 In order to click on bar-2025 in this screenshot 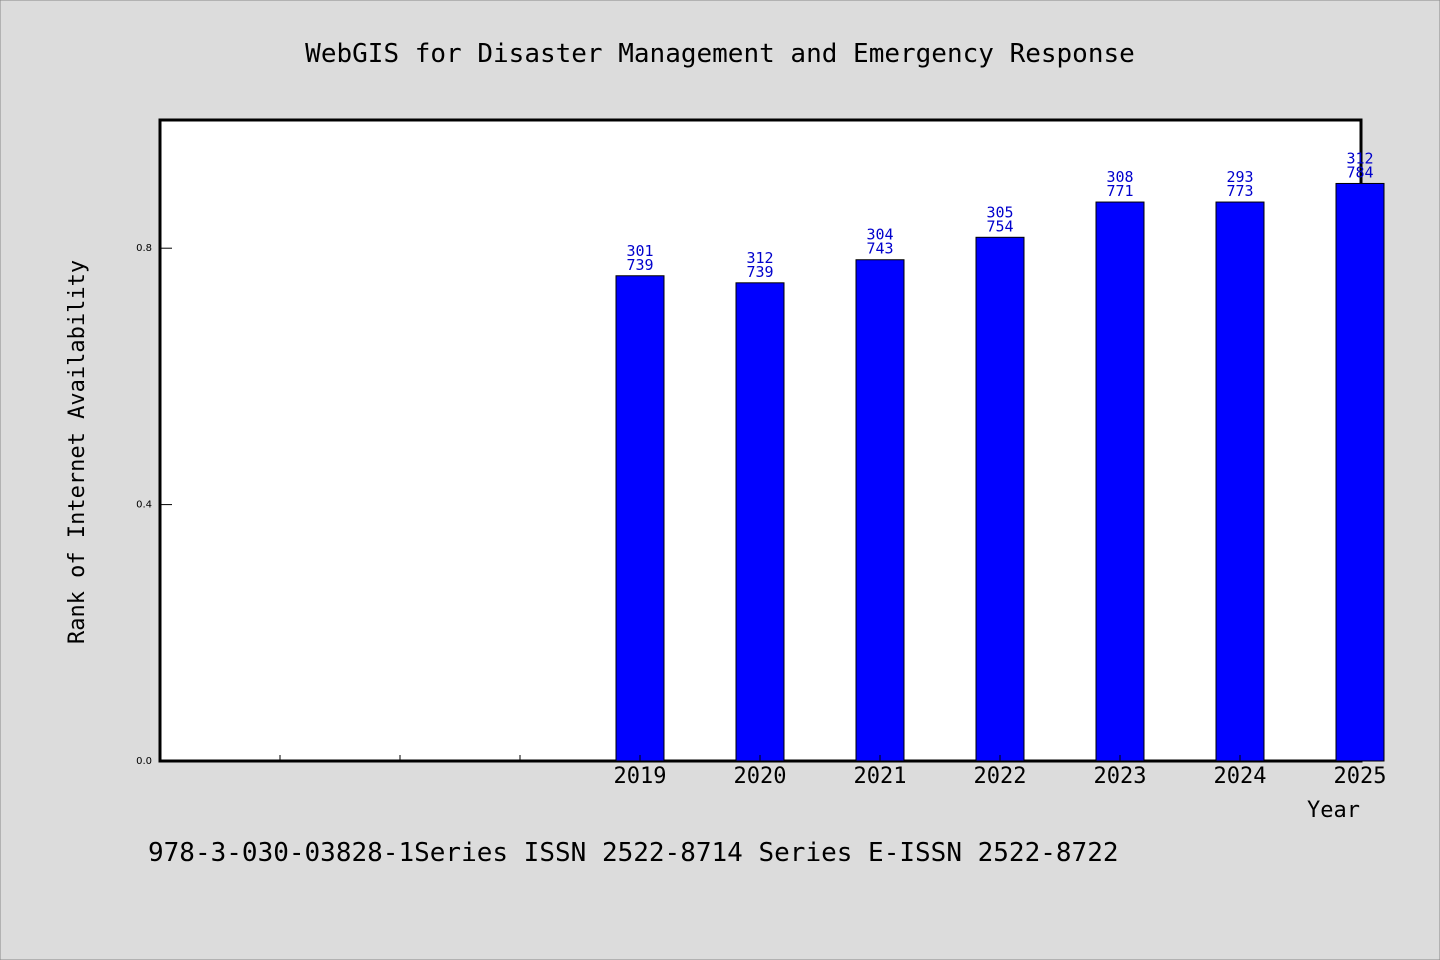, I will do `click(1360, 472)`.